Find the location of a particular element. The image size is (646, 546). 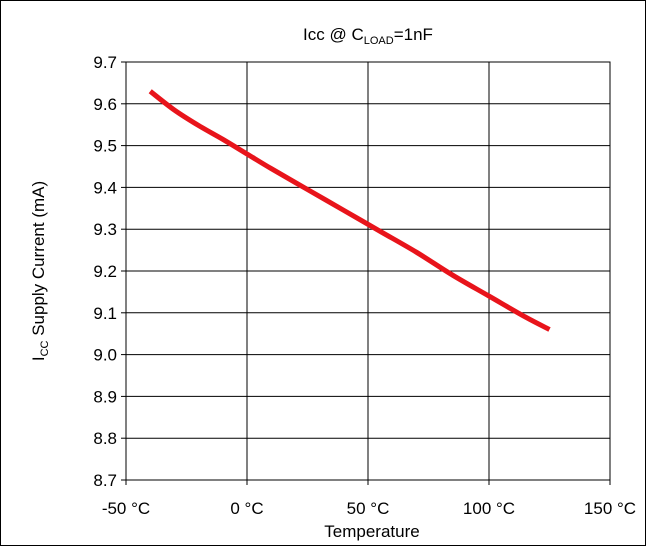

x-tick-label: 100 °C is located at coordinates (489, 508).